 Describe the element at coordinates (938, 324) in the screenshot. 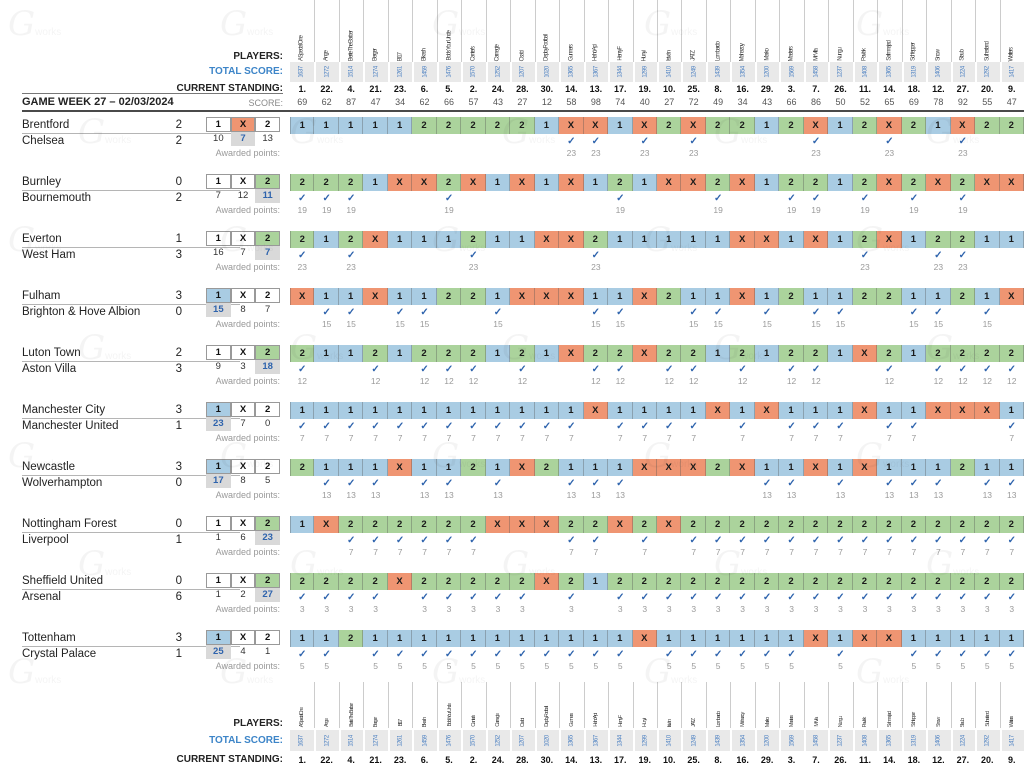

I see `awarded-points-value: 15` at that location.